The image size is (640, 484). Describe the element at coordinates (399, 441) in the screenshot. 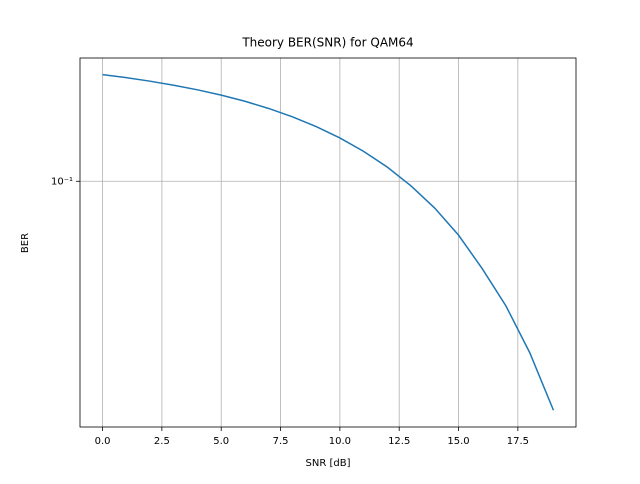

I see `x-tick-label: 12.5` at that location.